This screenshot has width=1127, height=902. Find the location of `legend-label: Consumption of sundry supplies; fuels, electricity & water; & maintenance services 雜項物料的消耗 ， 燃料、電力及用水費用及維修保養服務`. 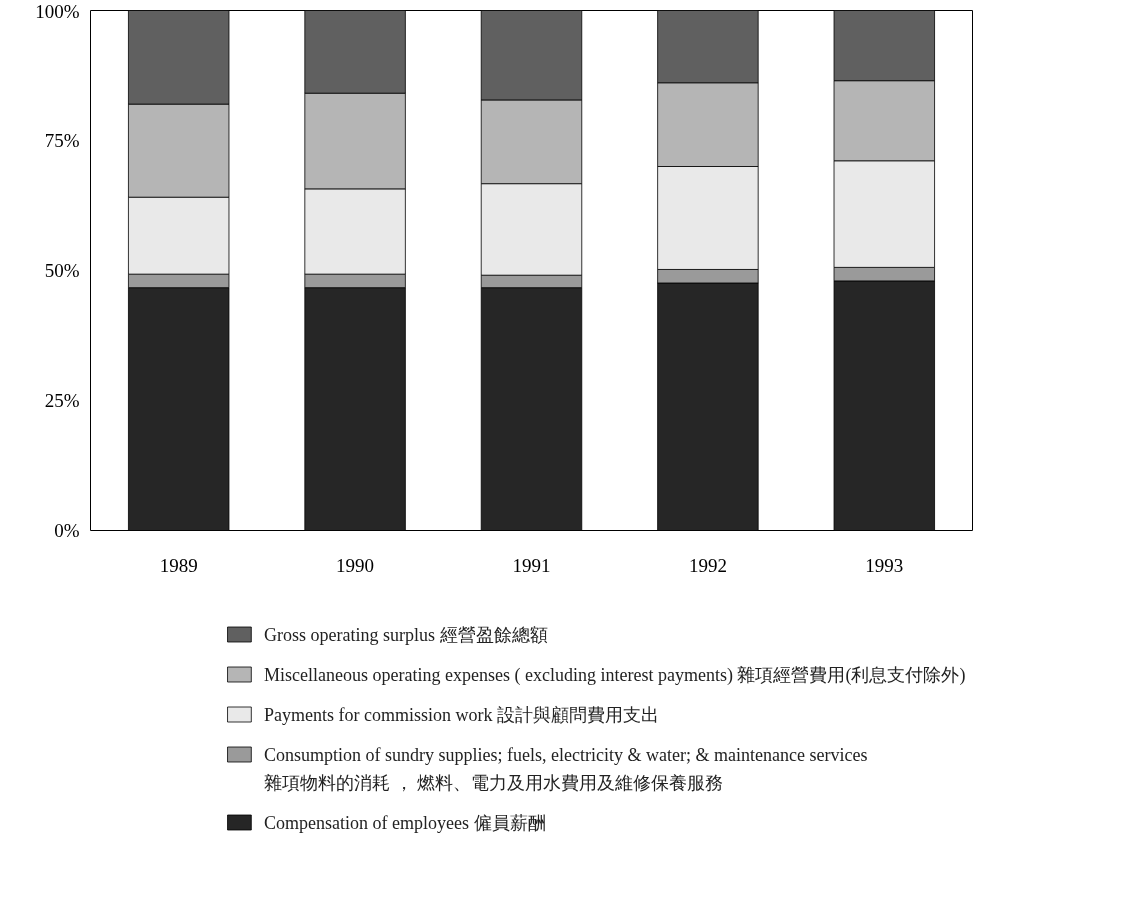

legend-label: Consumption of sundry supplies; fuels, electricity & water; & maintenance services 雜項物料的消耗 ， 燃料、電力及用水費用及維修保養服務 is located at coordinates (566, 768).